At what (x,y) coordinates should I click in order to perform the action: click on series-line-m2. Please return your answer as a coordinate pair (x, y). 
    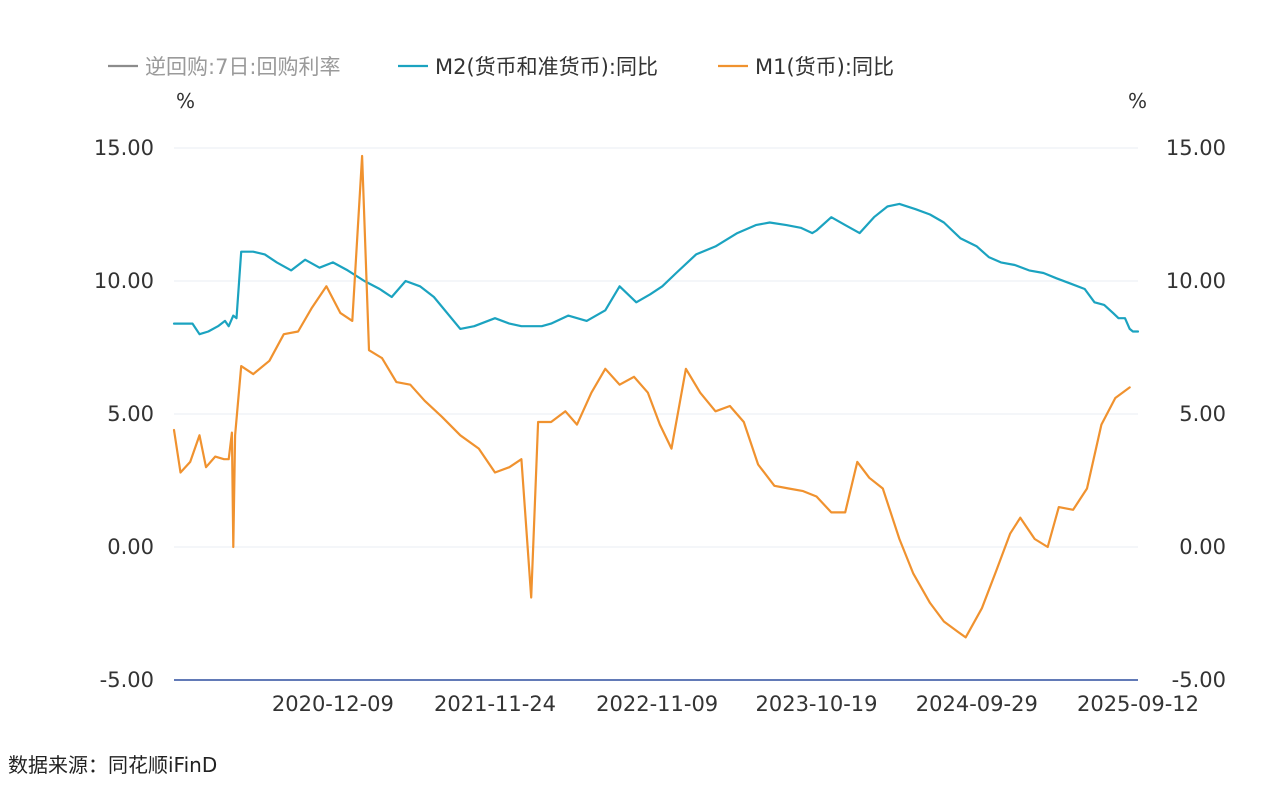
    Looking at the image, I should click on (656, 269).